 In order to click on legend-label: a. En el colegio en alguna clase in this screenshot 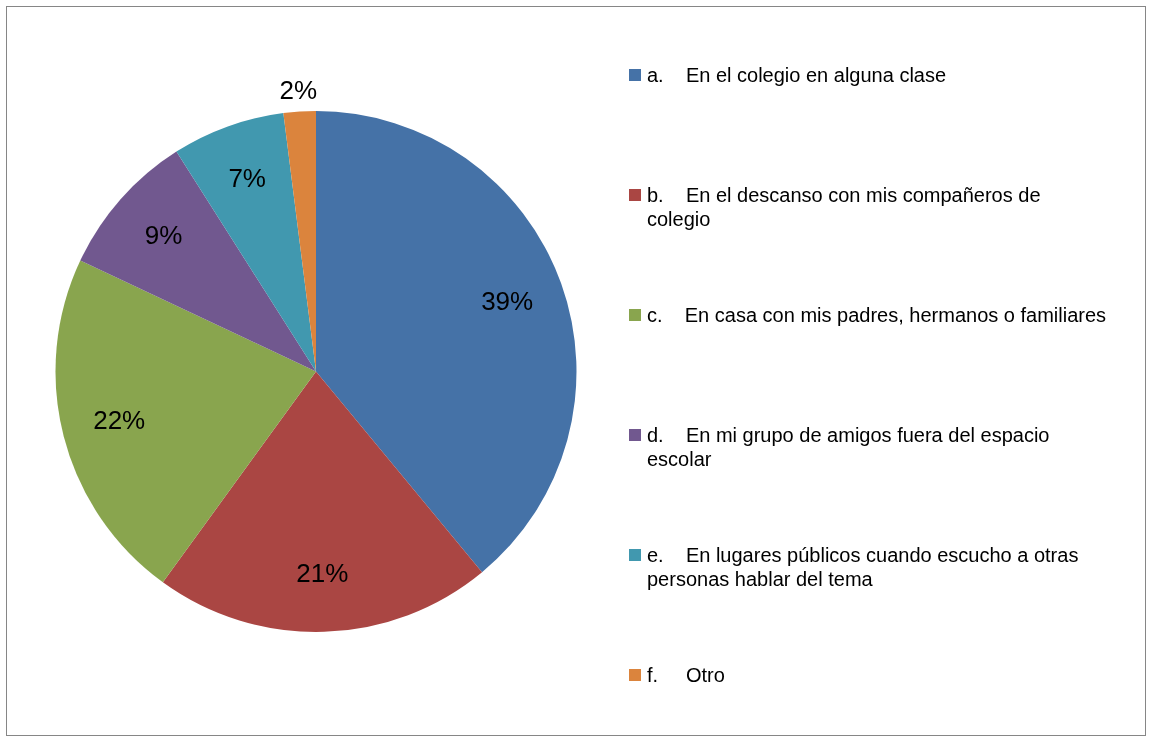, I will do `click(797, 75)`.